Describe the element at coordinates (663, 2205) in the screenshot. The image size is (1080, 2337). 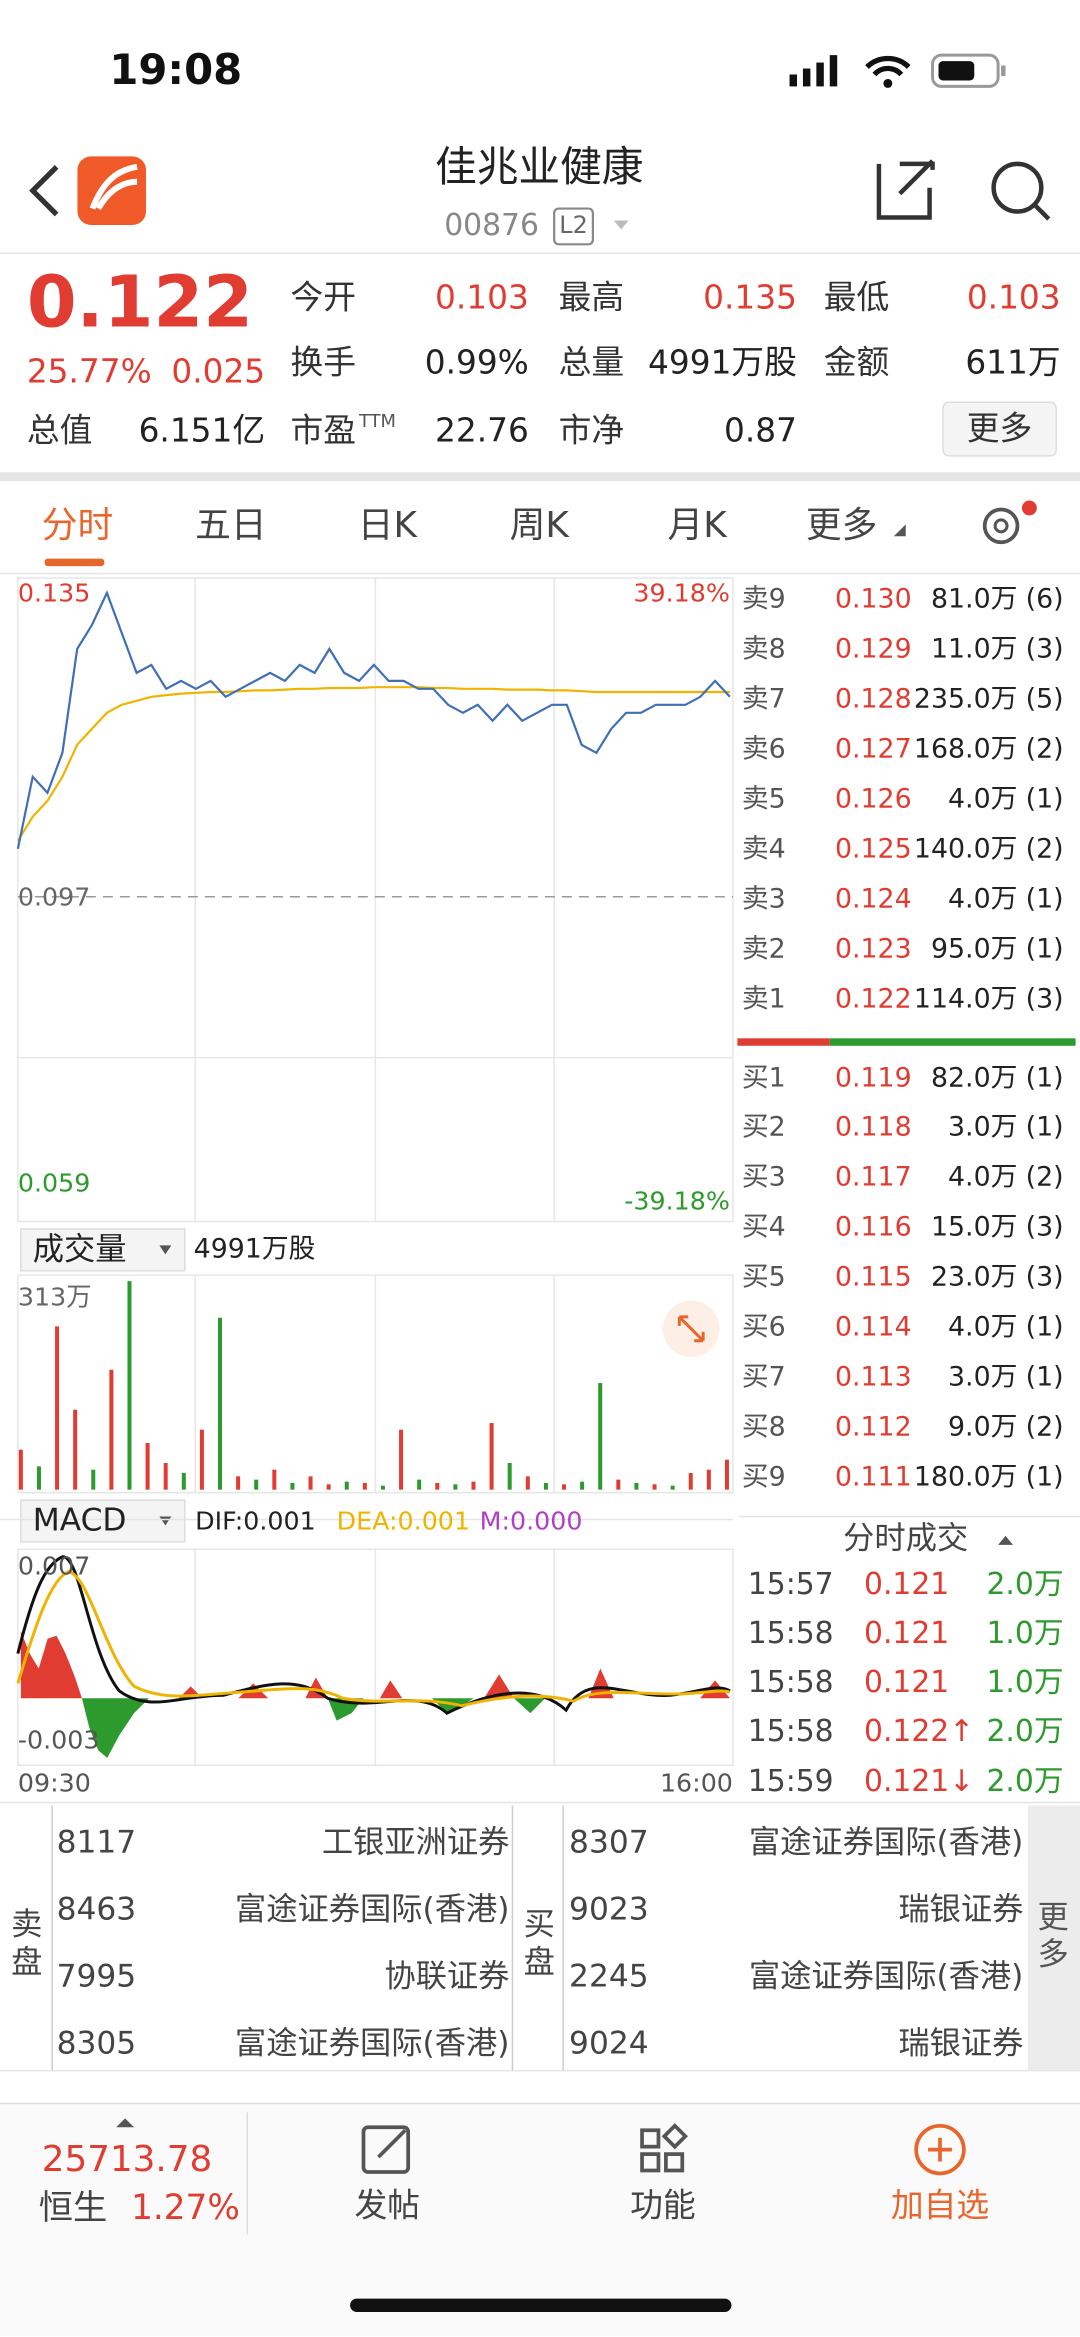
I see `bottom-button: 功能` at that location.